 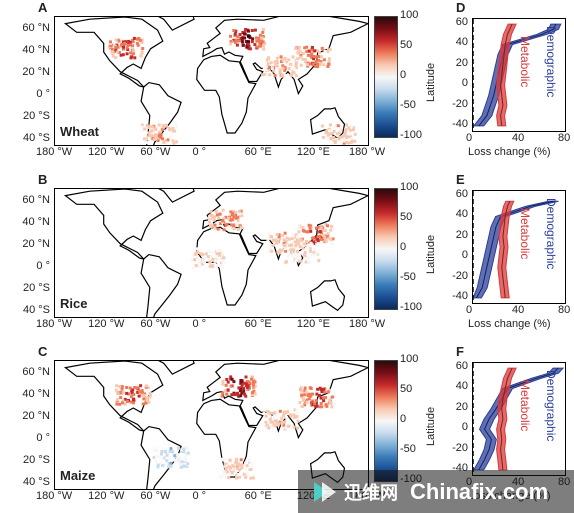 What do you see at coordinates (36, 394) in the screenshot?
I see `lat-tick: 40 °N` at bounding box center [36, 394].